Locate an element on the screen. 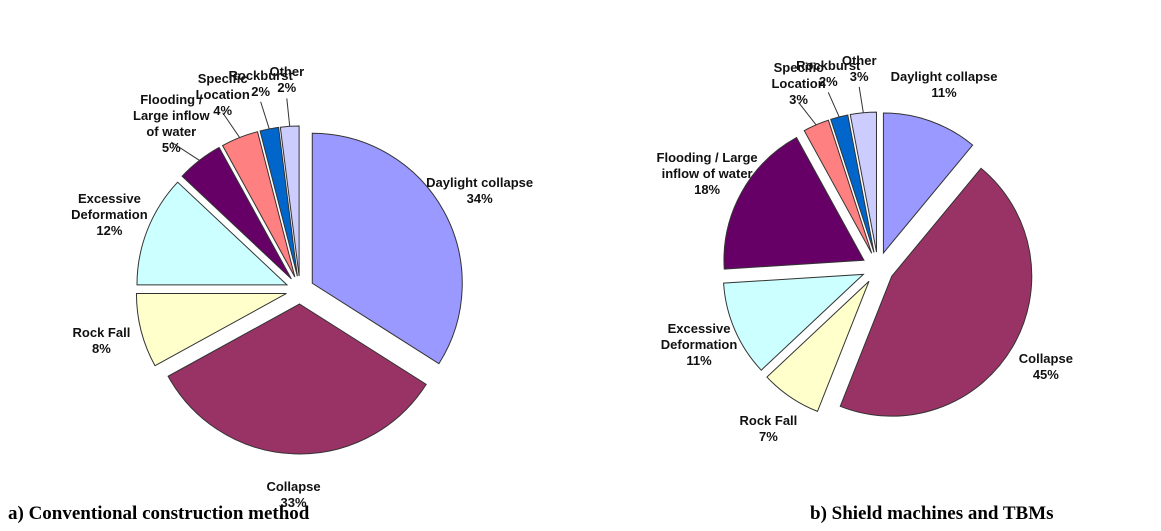  slice-label: Other 2% is located at coordinates (287, 80).